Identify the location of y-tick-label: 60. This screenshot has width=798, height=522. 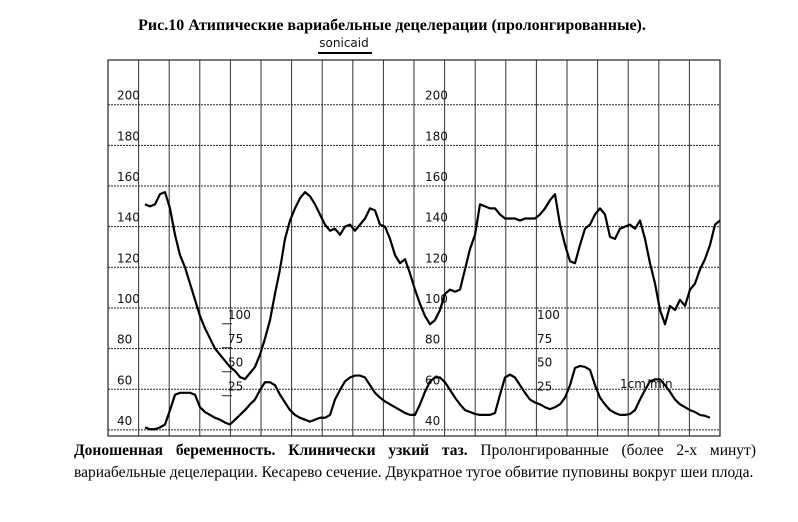
(124, 380).